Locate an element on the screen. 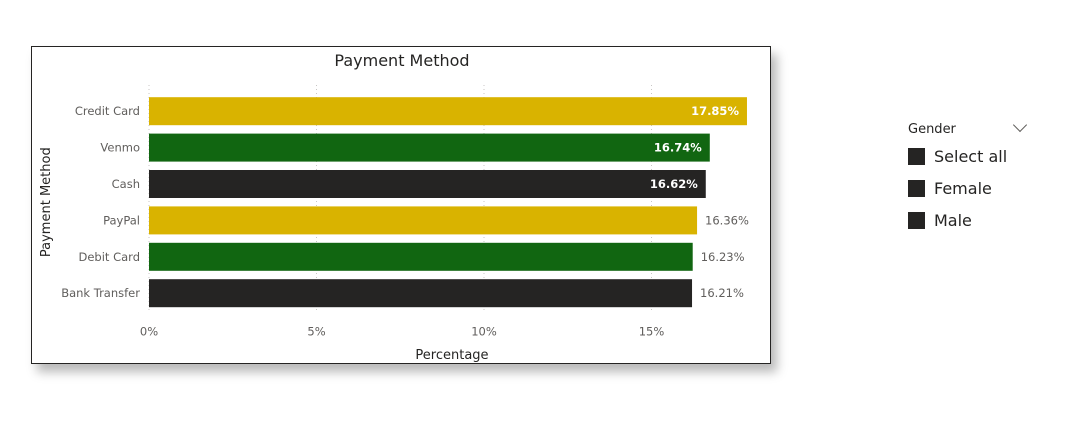 This screenshot has height=431, width=1065. x-axis-title: Percentage is located at coordinates (451, 355).